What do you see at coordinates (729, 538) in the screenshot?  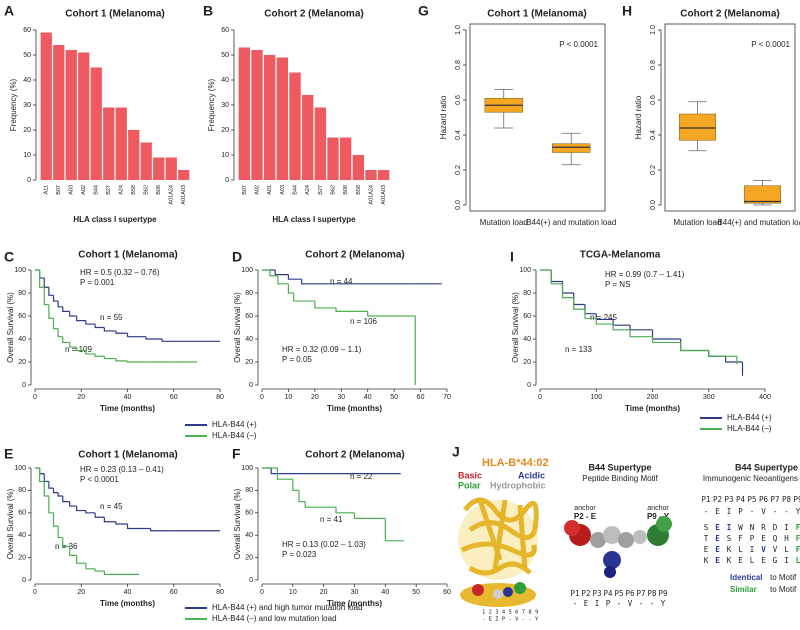 I see `peptide-residue: S` at bounding box center [729, 538].